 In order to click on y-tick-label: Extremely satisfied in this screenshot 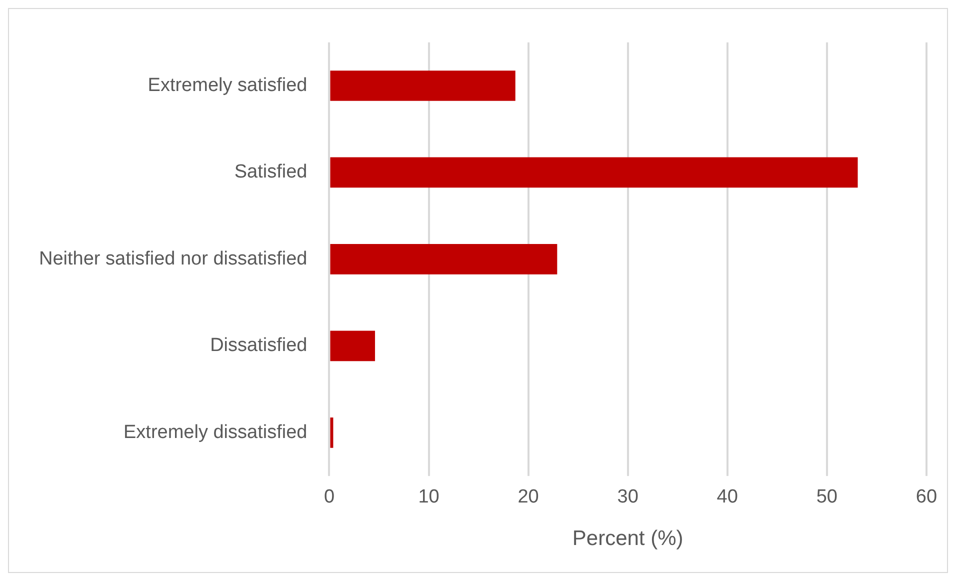, I will do `click(228, 85)`.